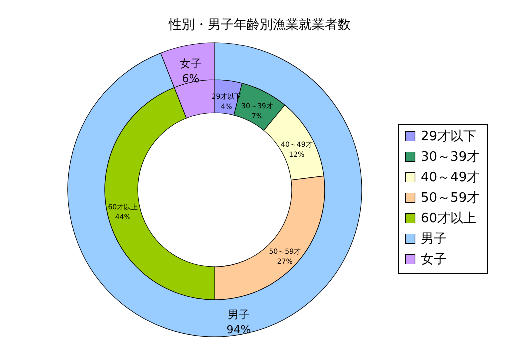  What do you see at coordinates (239, 330) in the screenshot?
I see `data-label: 94%` at bounding box center [239, 330].